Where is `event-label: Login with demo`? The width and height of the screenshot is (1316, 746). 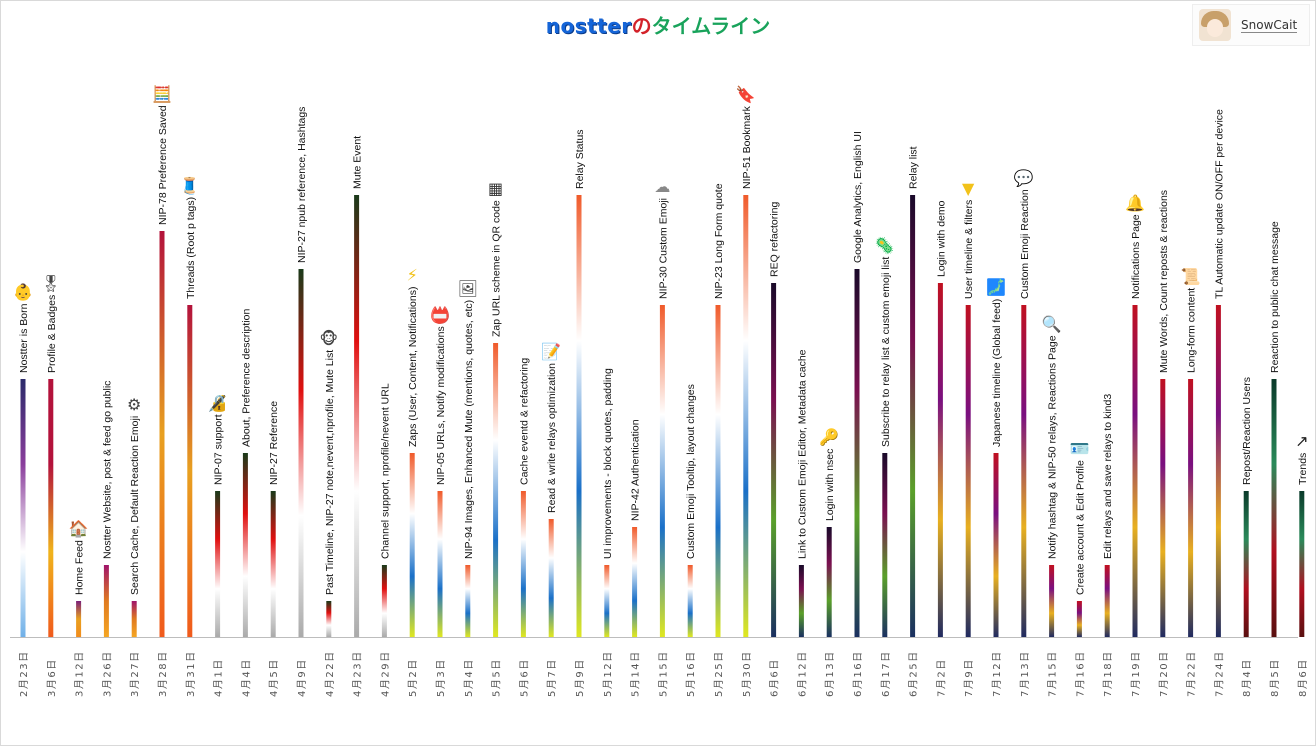 event-label: Login with demo is located at coordinates (941, 238).